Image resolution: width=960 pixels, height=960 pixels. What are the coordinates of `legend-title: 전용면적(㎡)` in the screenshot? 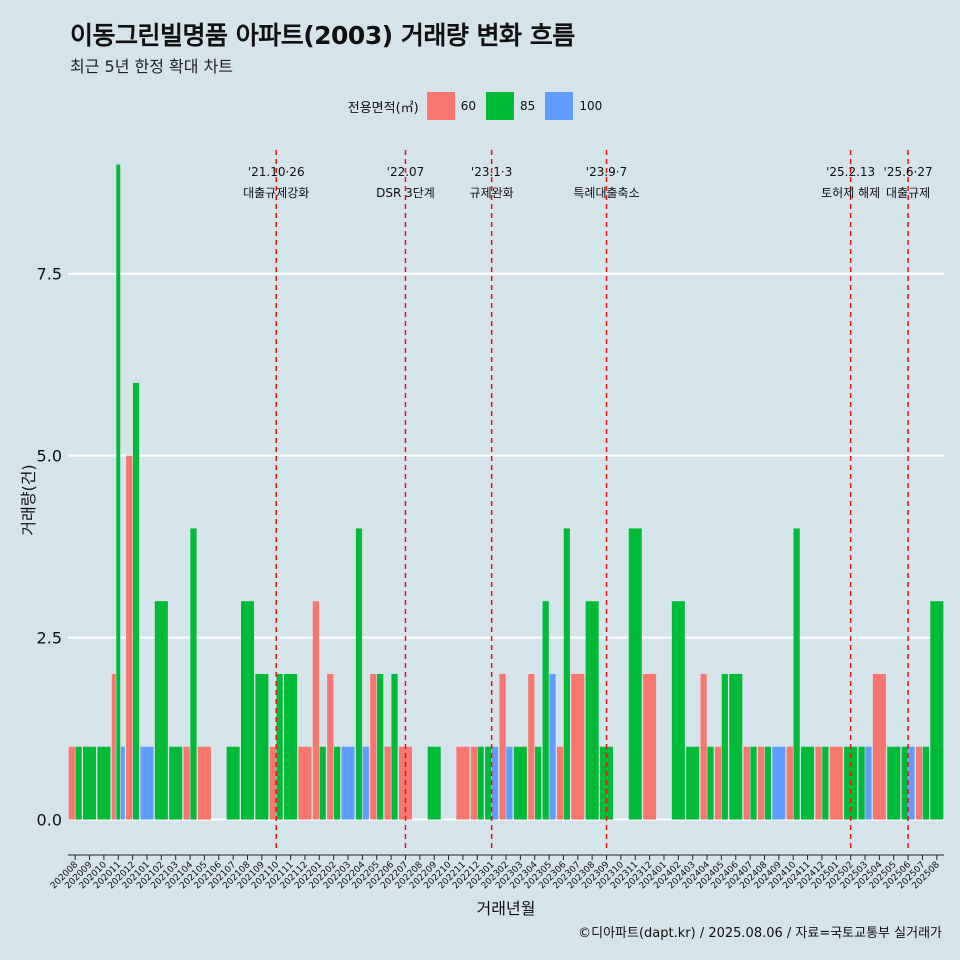 It's located at (383, 108).